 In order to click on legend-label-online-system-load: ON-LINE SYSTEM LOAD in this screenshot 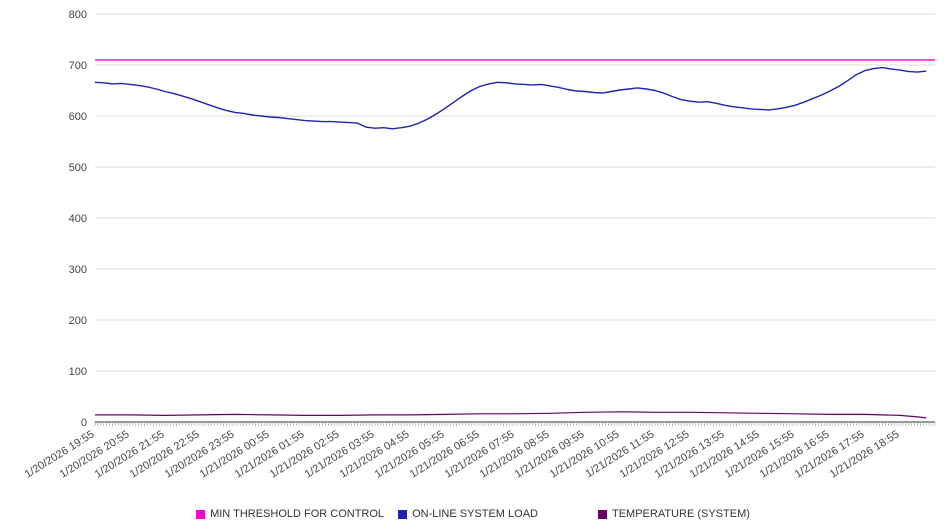, I will do `click(475, 514)`.